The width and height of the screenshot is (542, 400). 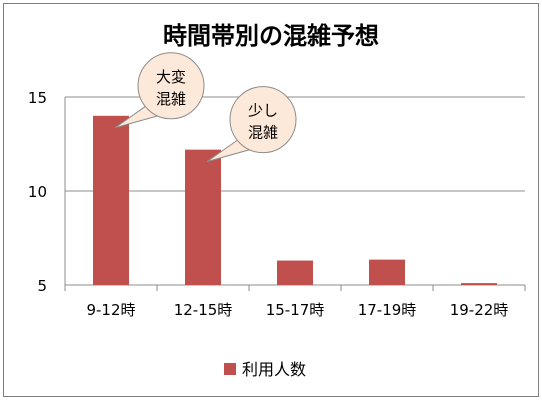 What do you see at coordinates (110, 310) in the screenshot?
I see `x-tick-label: 9-12時` at bounding box center [110, 310].